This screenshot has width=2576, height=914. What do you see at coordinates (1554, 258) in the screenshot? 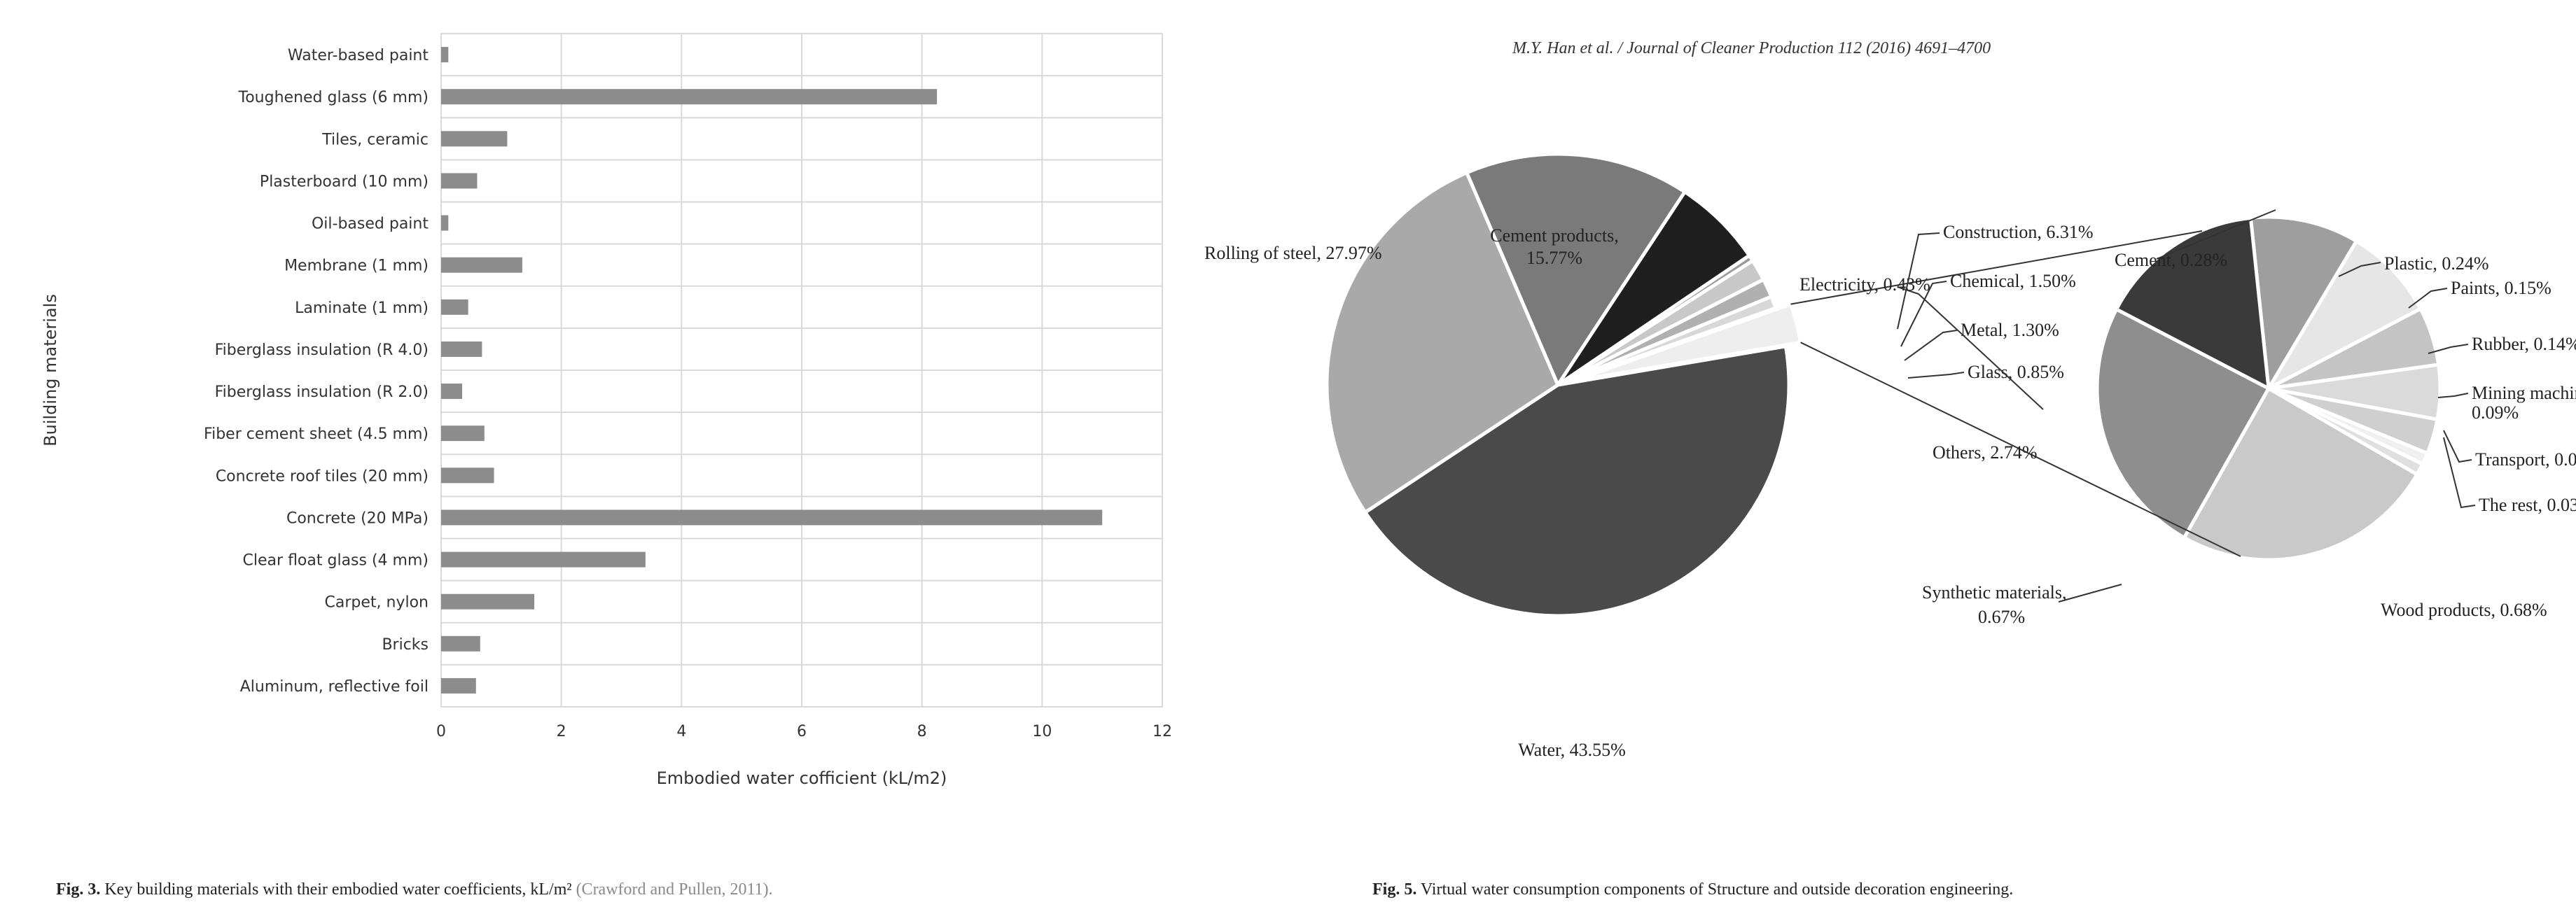
I see `pie-label: 15.77%` at bounding box center [1554, 258].